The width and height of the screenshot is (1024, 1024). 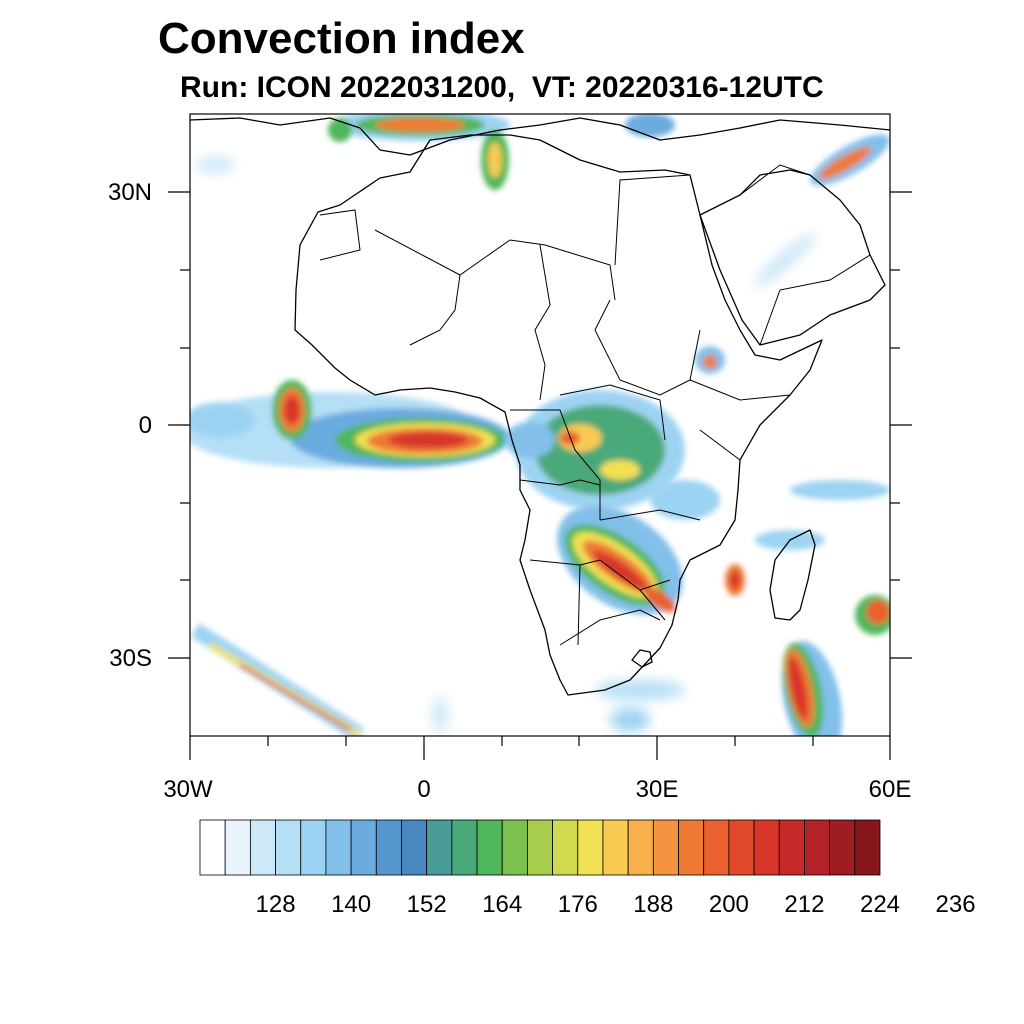 I want to click on lat-label-30s: 30S, so click(x=130, y=658).